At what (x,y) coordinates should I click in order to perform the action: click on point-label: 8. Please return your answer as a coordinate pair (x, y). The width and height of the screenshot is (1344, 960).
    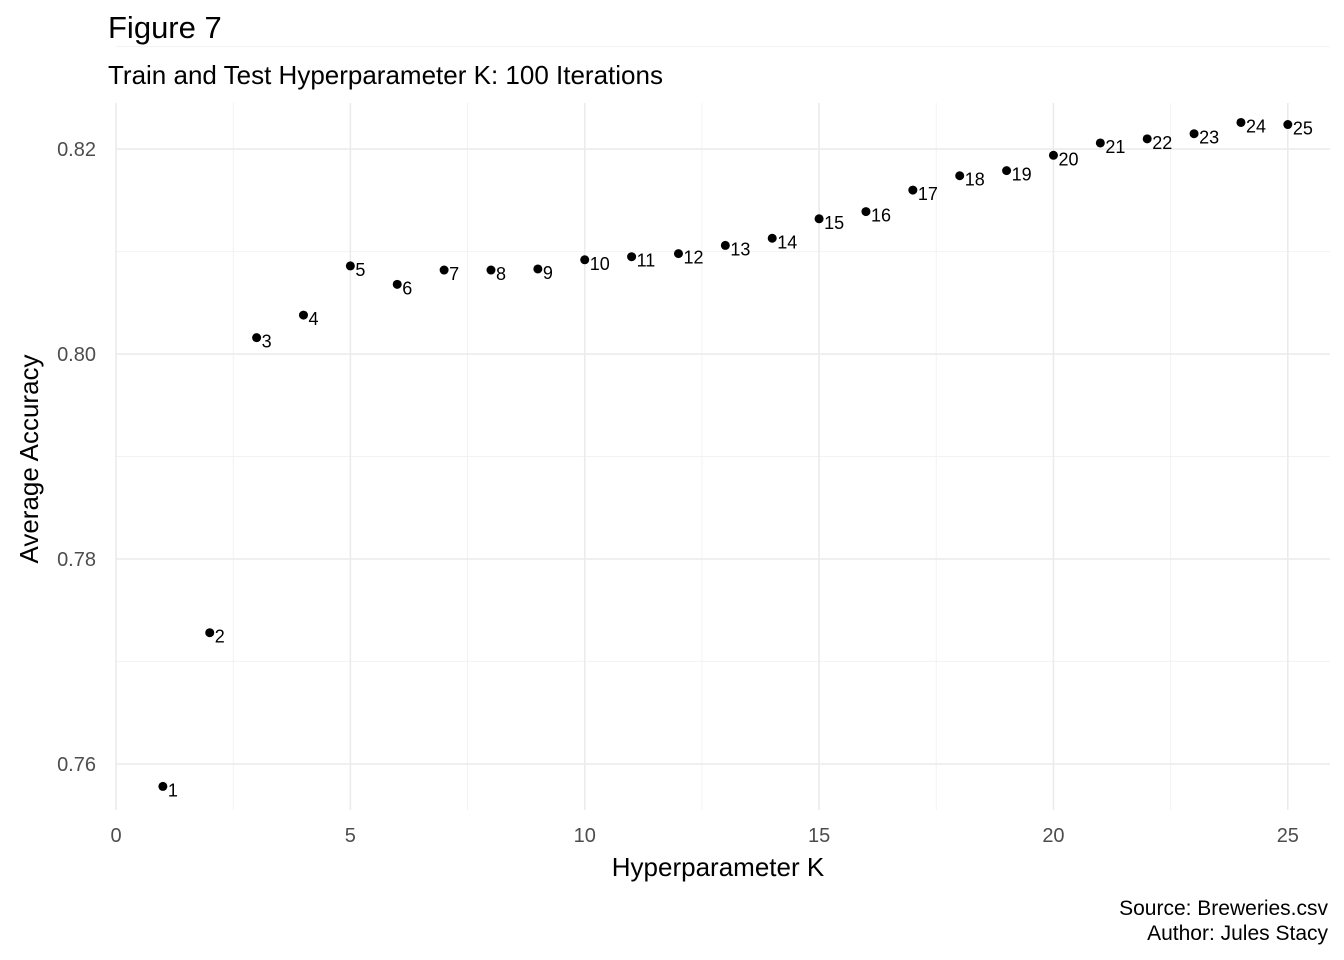
    Looking at the image, I should click on (501, 274).